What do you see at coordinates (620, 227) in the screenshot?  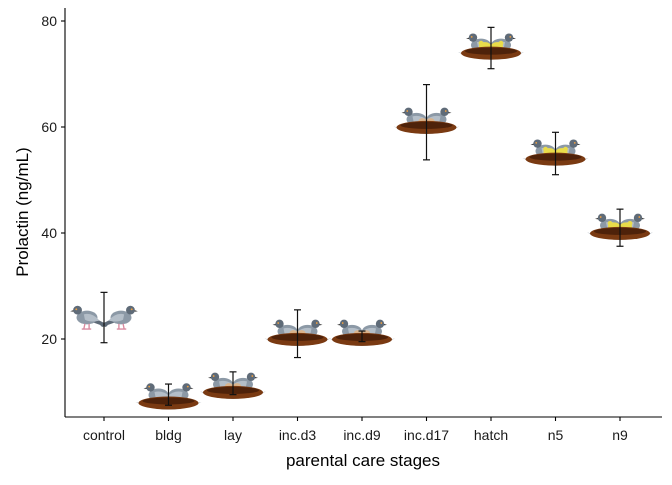 I see `error-bar-n9` at bounding box center [620, 227].